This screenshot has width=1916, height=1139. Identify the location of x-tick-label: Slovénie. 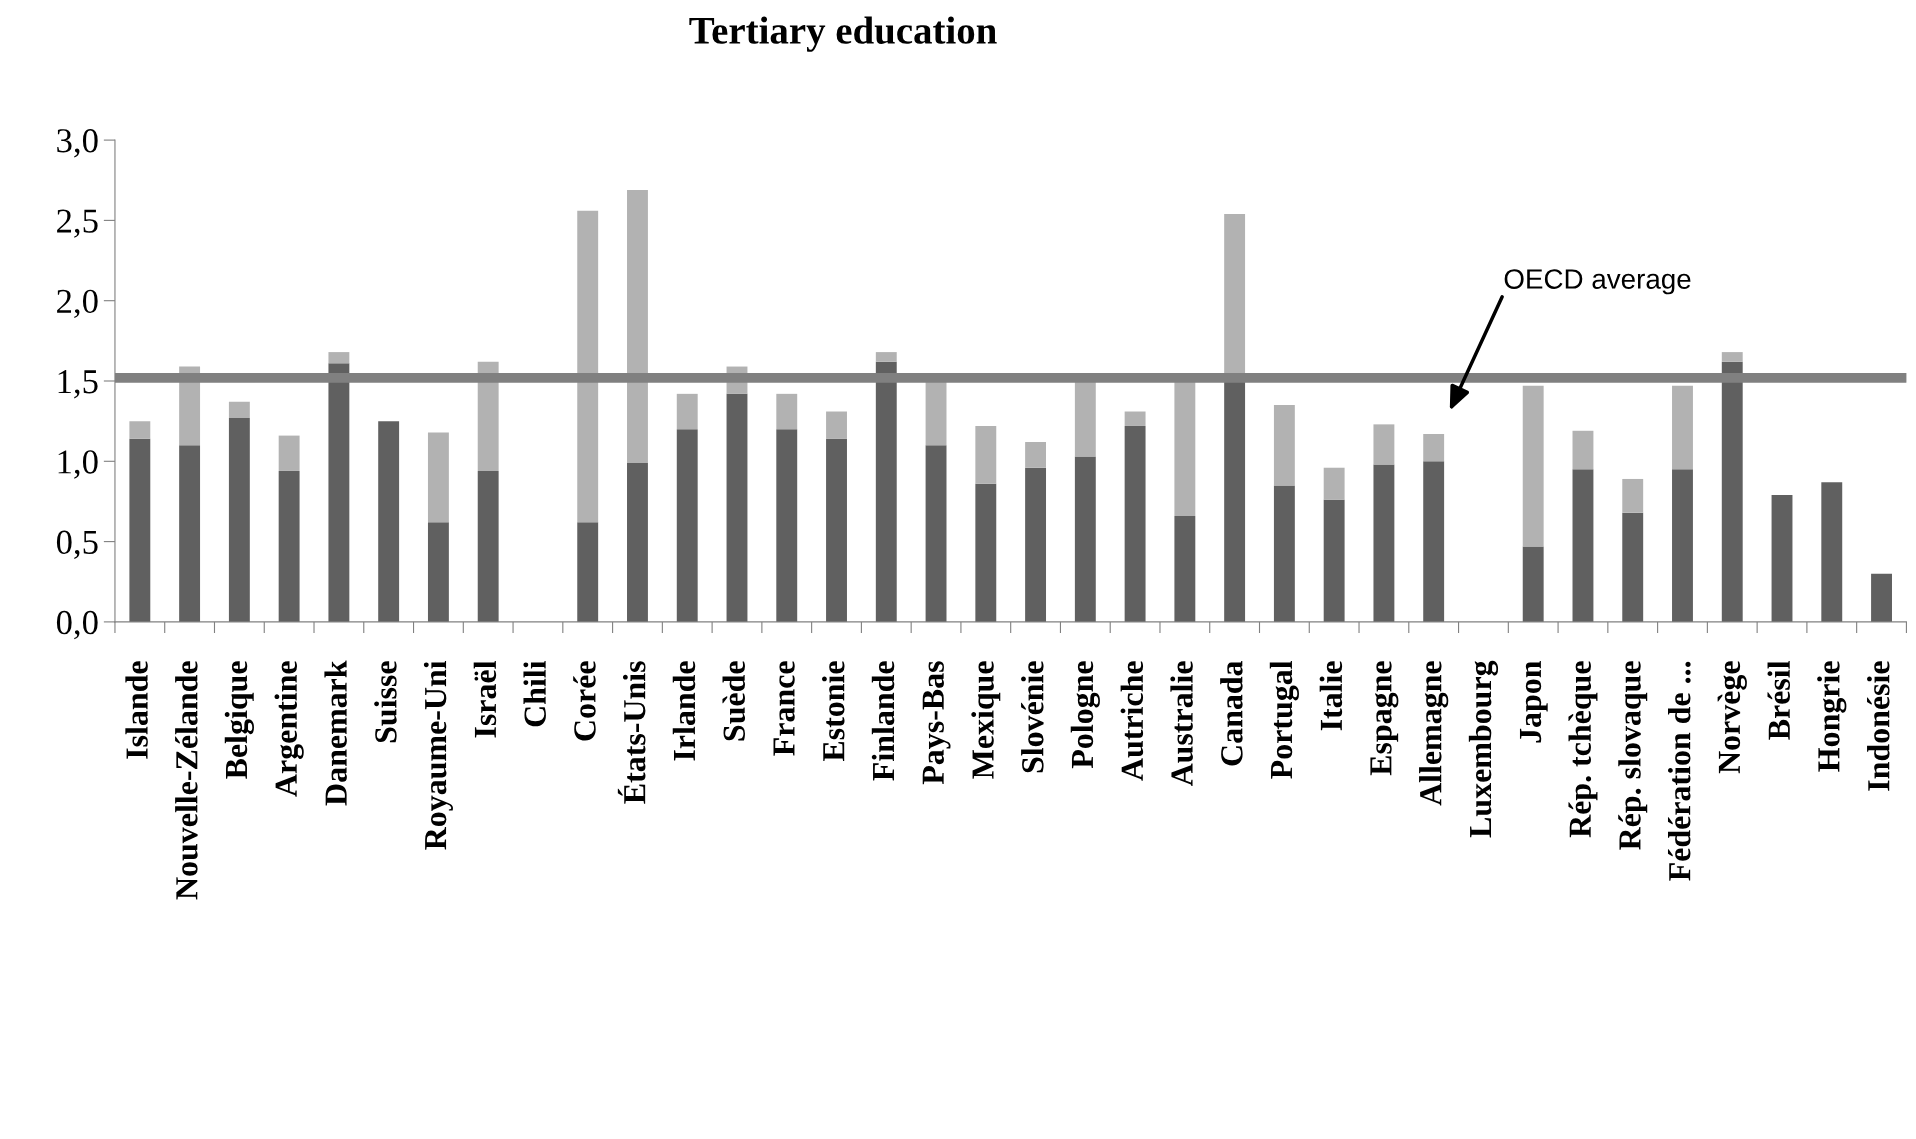
(1032, 717).